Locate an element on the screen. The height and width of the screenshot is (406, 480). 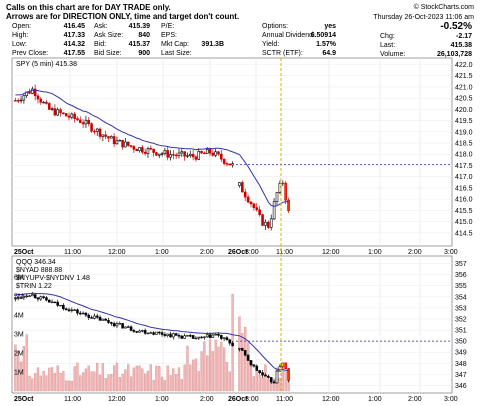
breadth-right-axis: 357 356 355 354 353 352 351 350 349 348 347 346 is located at coordinates (461, 325).